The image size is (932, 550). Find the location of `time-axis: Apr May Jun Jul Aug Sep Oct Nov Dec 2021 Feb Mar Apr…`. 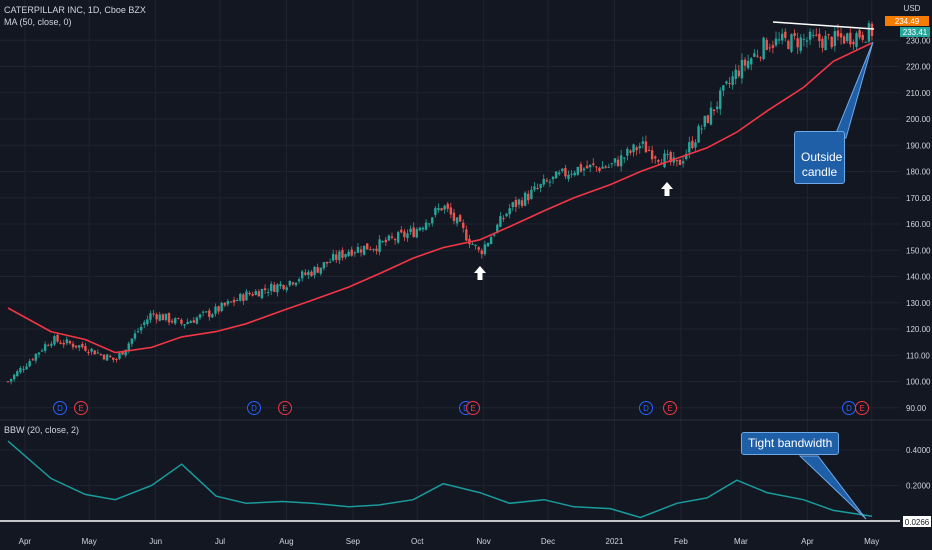

time-axis: Apr May Jun Jul Aug Sep Oct Nov Dec 2021 Feb Mar Apr… is located at coordinates (449, 541).